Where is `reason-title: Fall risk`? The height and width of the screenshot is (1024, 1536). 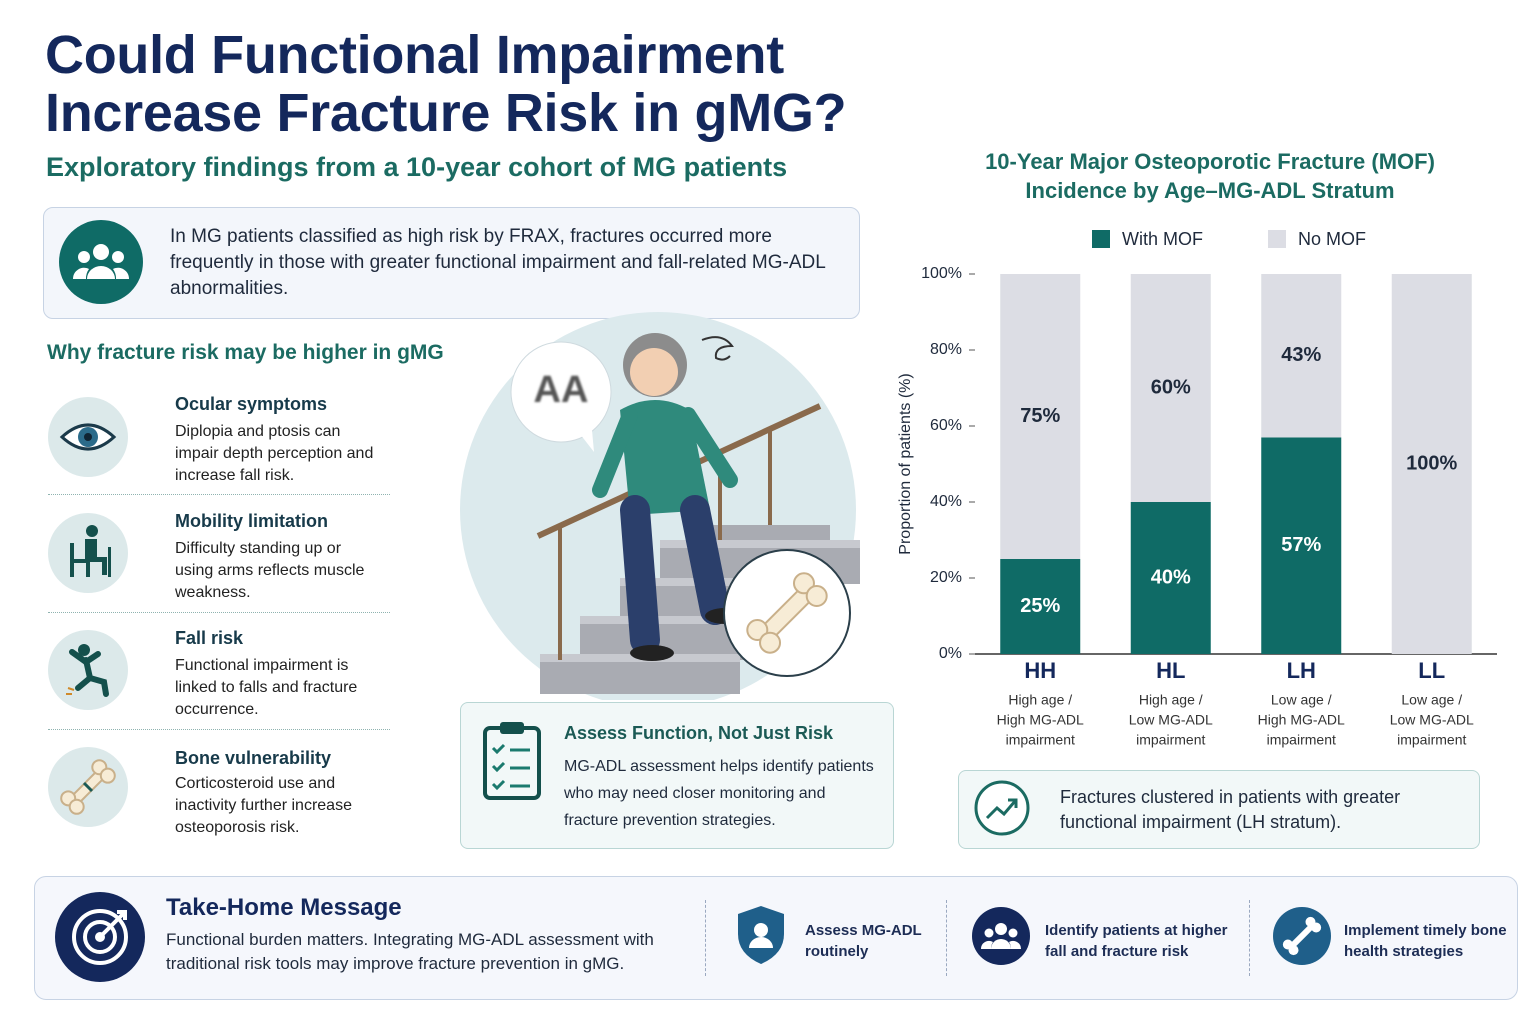
reason-title: Fall risk is located at coordinates (209, 638).